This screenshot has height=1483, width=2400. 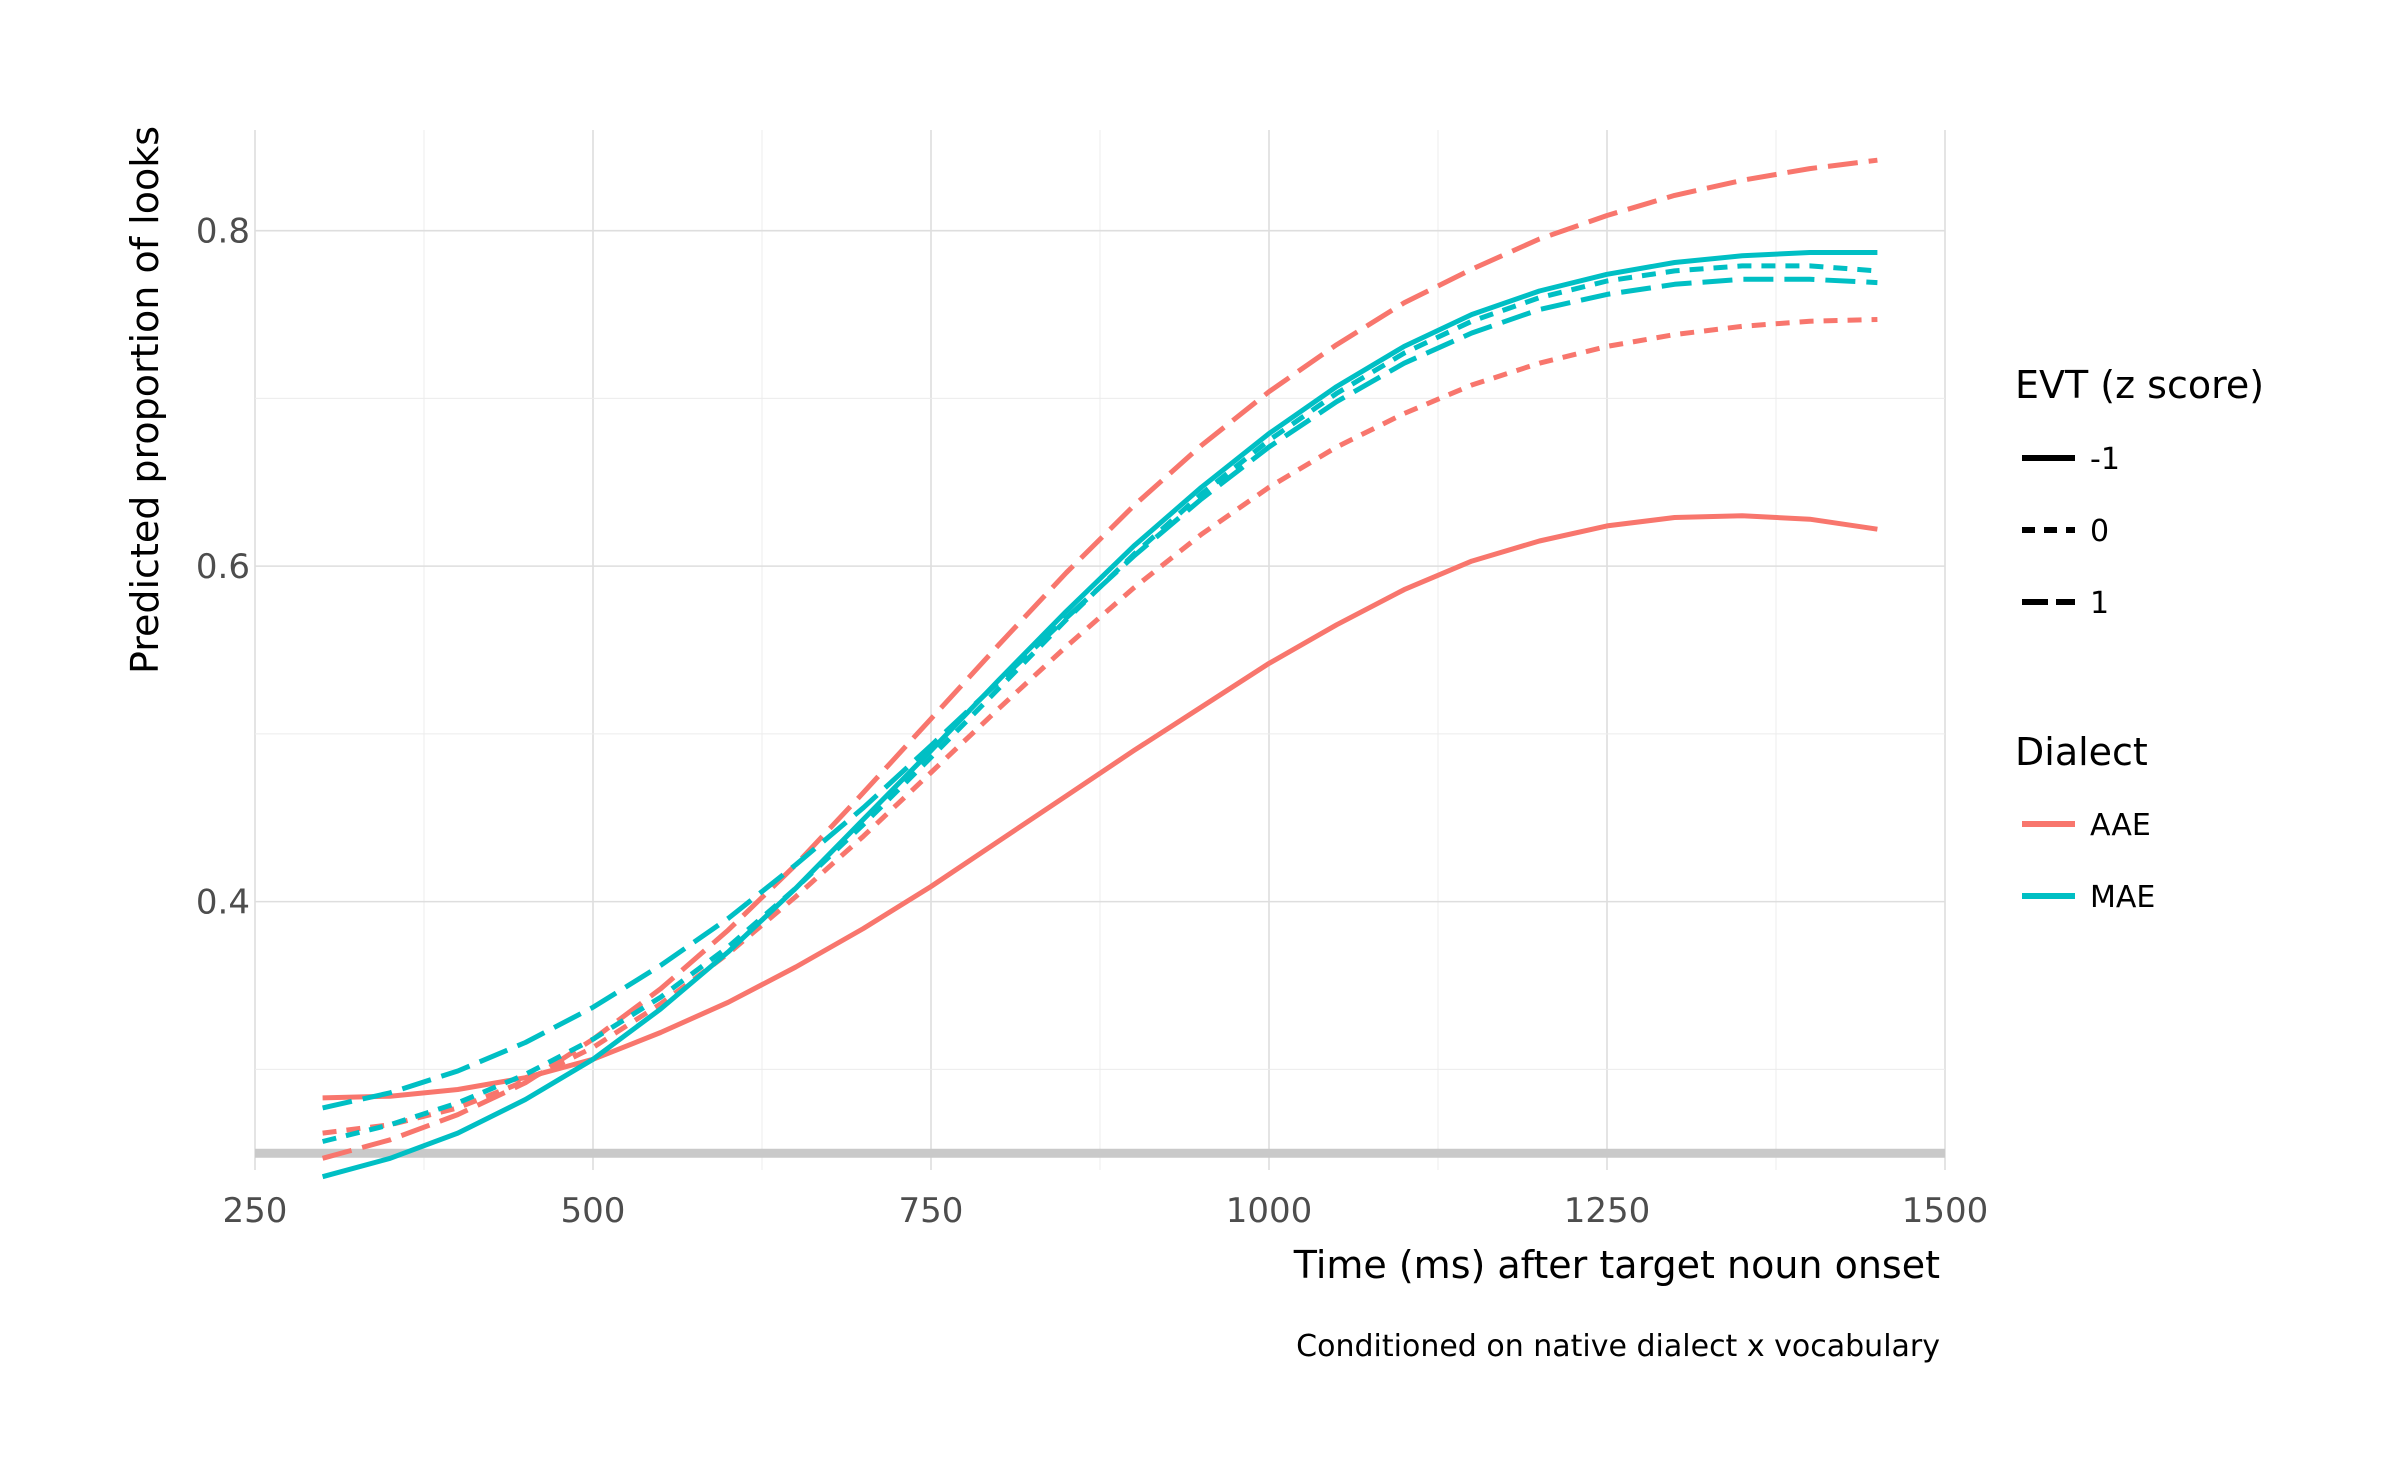 What do you see at coordinates (145, 400) in the screenshot?
I see `y-axis-title: Predicted proportion of looks` at bounding box center [145, 400].